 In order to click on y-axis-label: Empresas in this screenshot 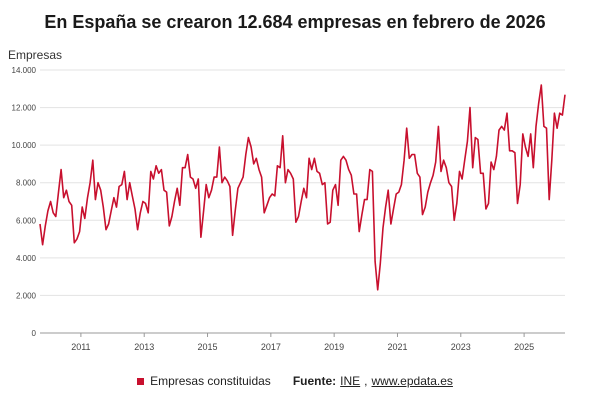, I will do `click(35, 55)`.